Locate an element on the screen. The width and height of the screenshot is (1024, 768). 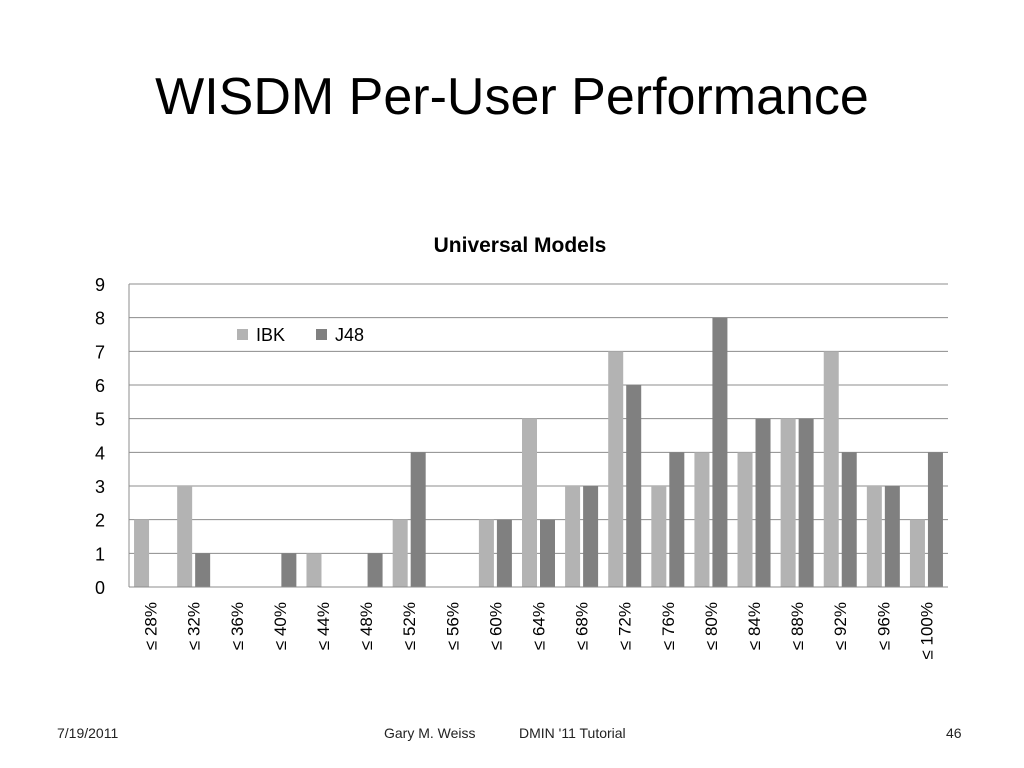
x-tick-label: ≤ 84% is located at coordinates (754, 626).